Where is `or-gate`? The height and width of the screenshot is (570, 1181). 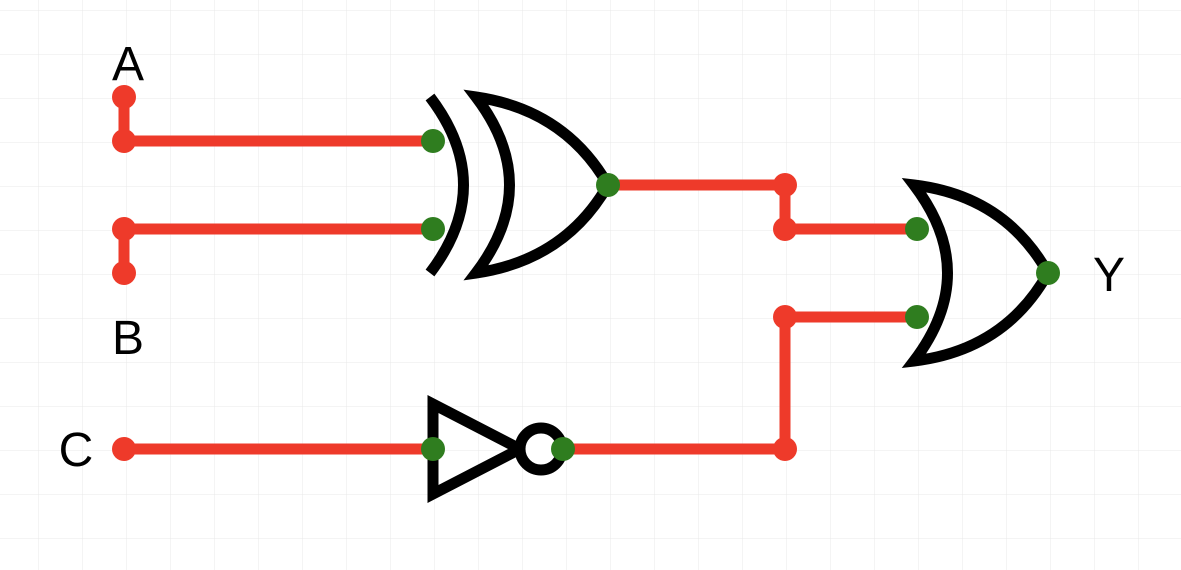 or-gate is located at coordinates (978, 273).